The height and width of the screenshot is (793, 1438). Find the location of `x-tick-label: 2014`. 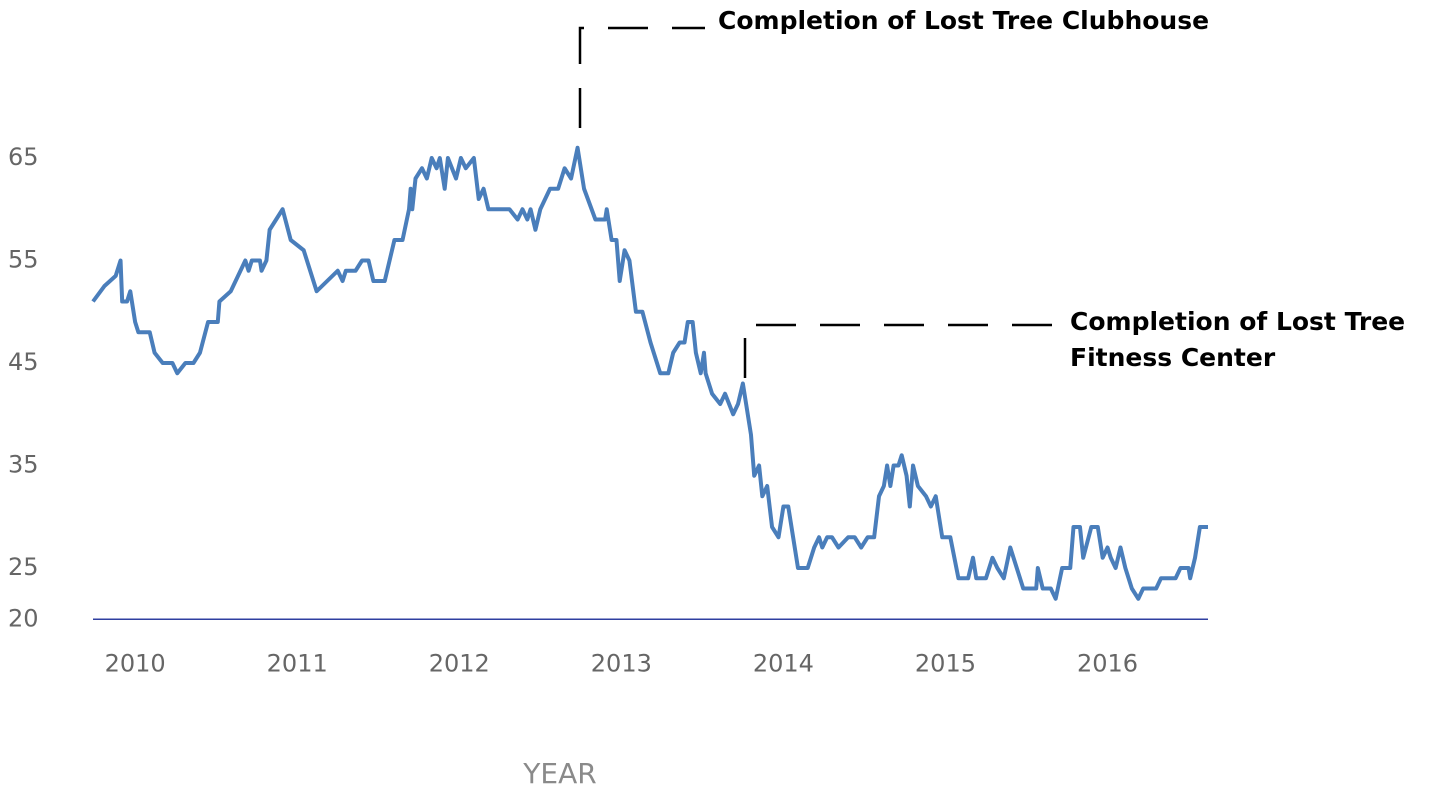

x-tick-label: 2014 is located at coordinates (783, 663).